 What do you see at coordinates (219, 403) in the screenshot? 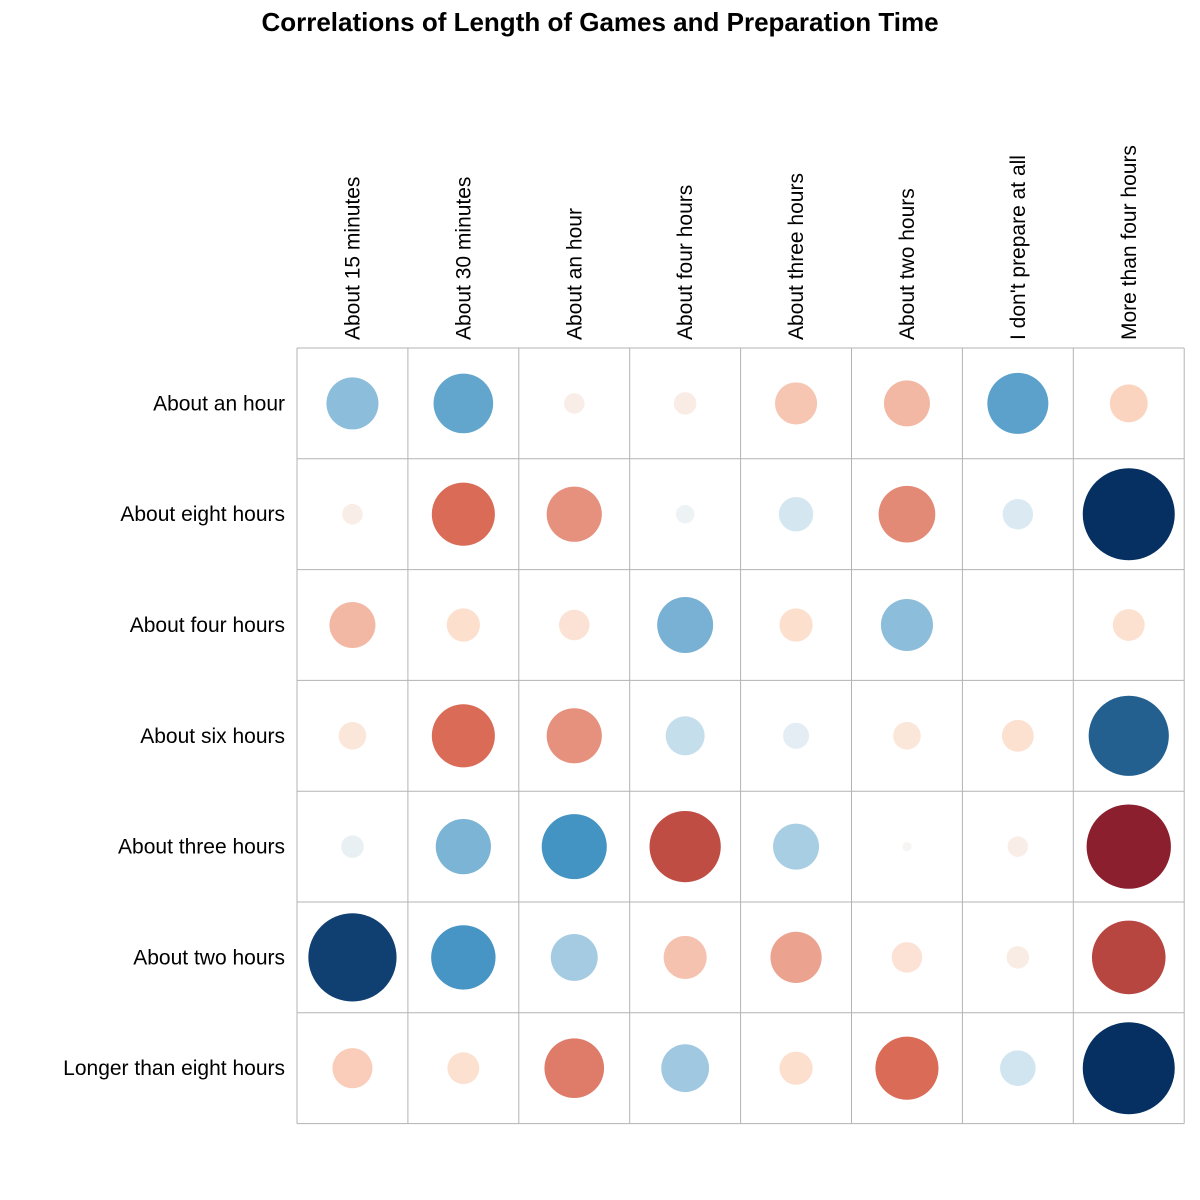
I see `row-label: About an hour` at bounding box center [219, 403].